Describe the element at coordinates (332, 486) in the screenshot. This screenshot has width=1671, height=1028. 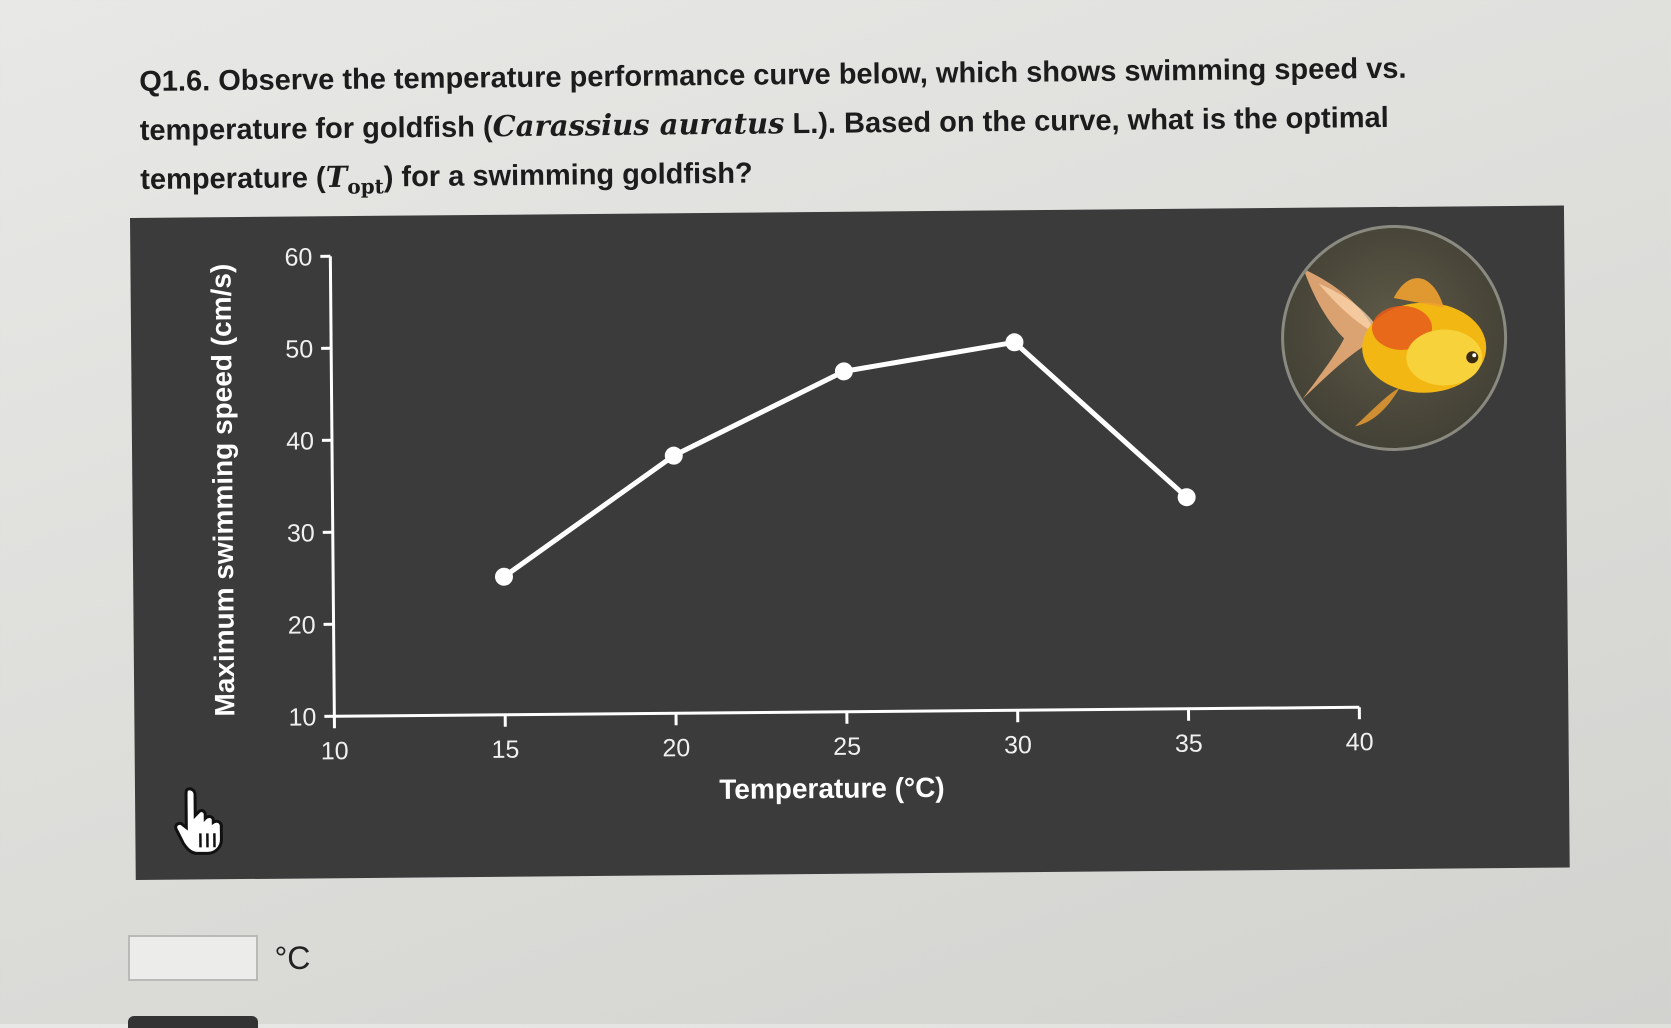
I see `y-axis-line` at that location.